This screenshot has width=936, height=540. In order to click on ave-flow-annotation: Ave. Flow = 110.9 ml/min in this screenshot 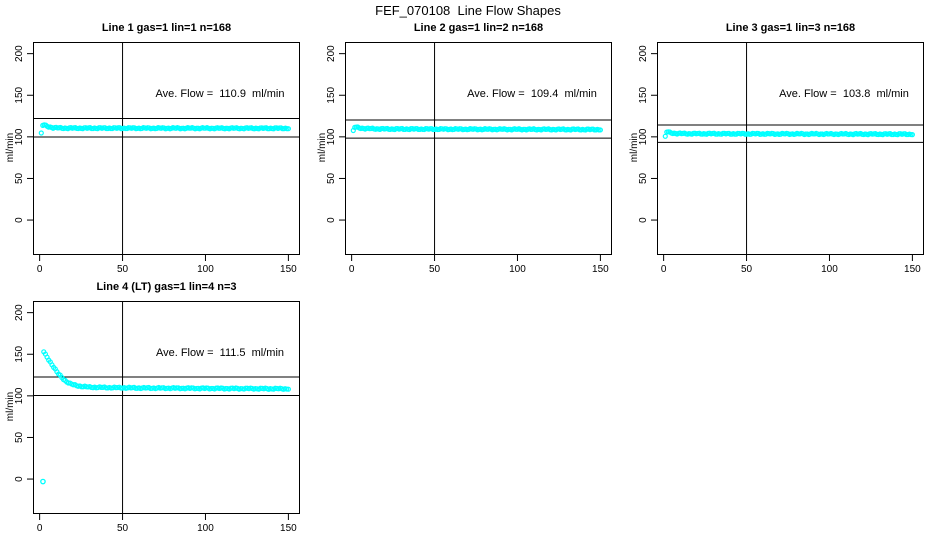, I will do `click(220, 94)`.